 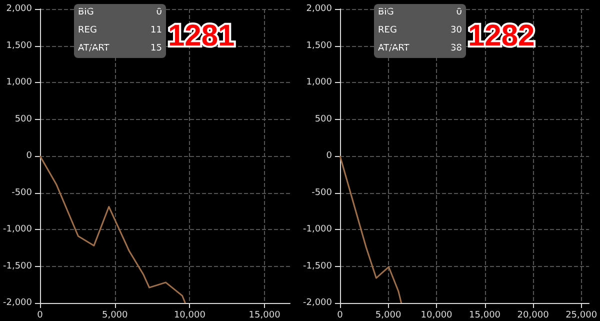 I want to click on annotation: 30, so click(x=456, y=31).